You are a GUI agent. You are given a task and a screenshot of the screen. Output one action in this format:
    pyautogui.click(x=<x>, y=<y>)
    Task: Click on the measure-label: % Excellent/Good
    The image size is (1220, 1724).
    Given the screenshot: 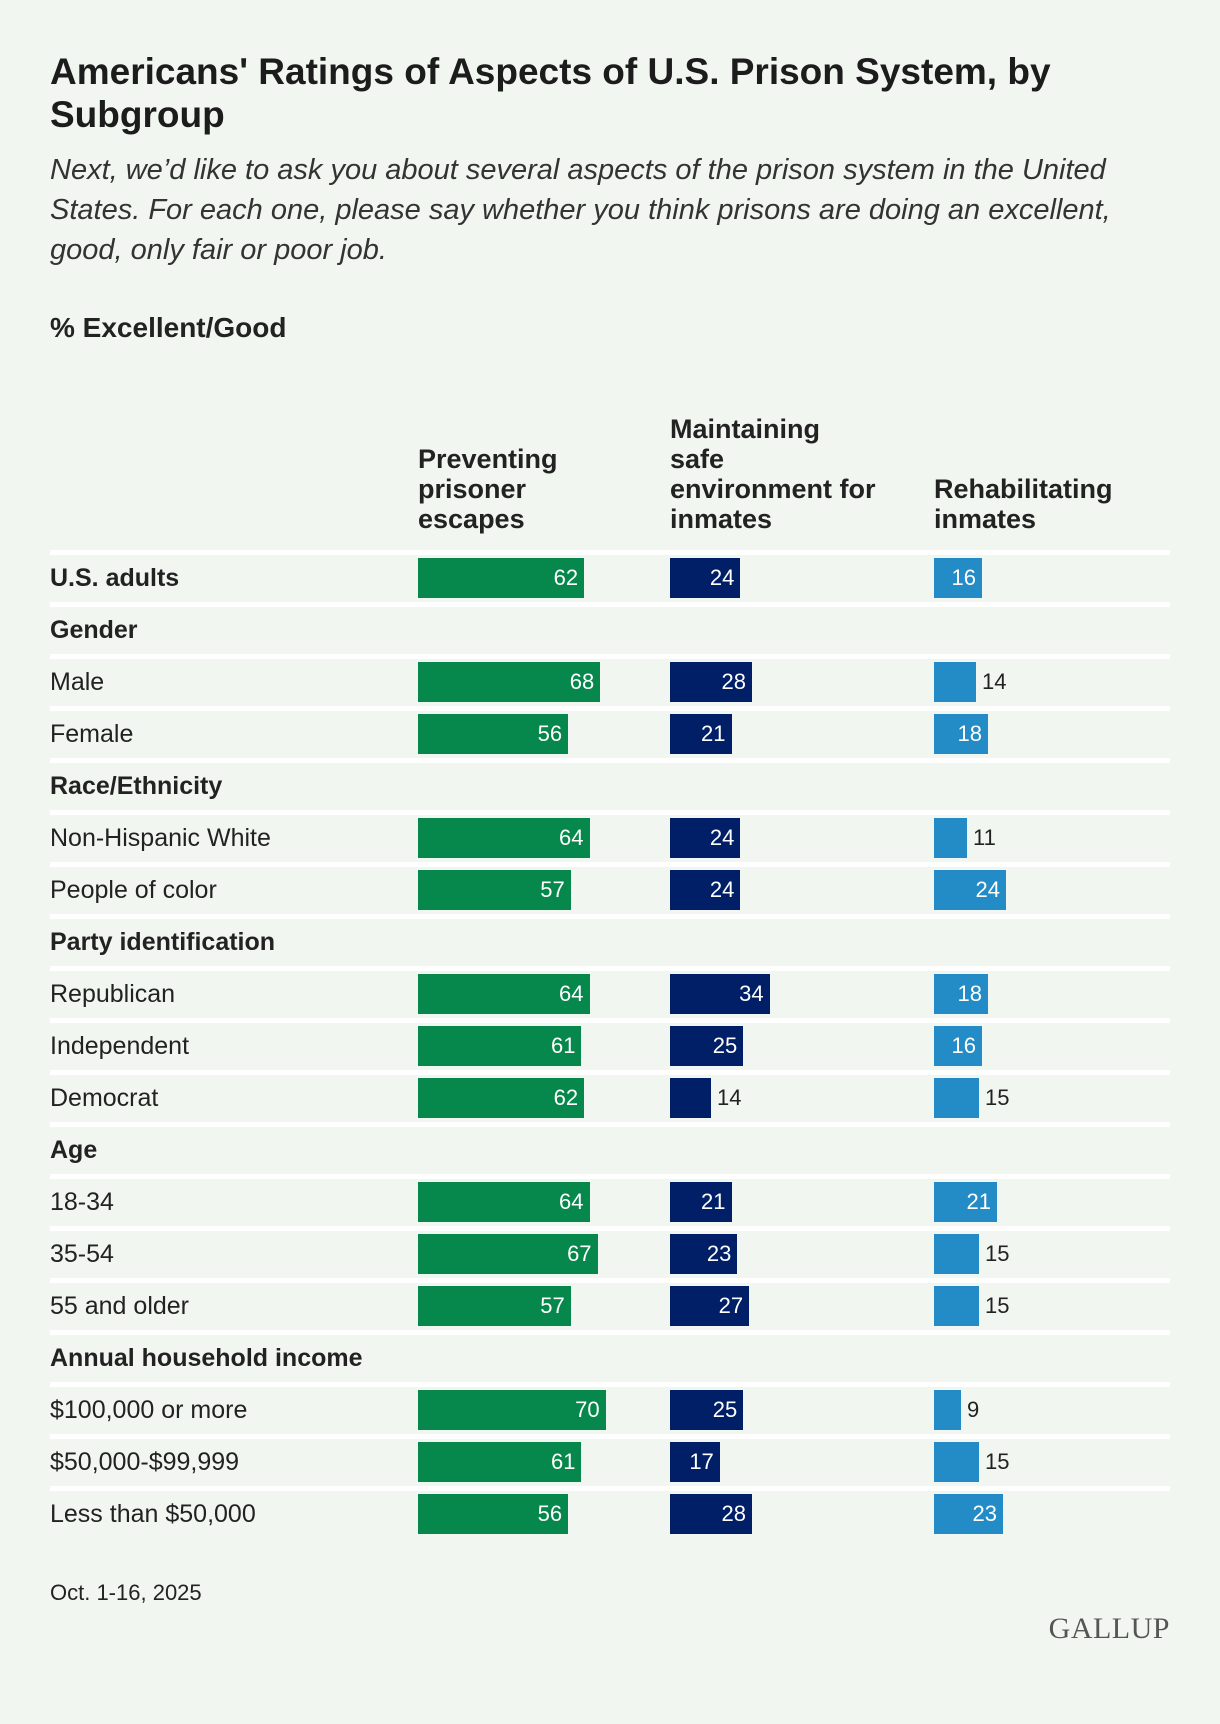 What is the action you would take?
    pyautogui.click(x=168, y=327)
    